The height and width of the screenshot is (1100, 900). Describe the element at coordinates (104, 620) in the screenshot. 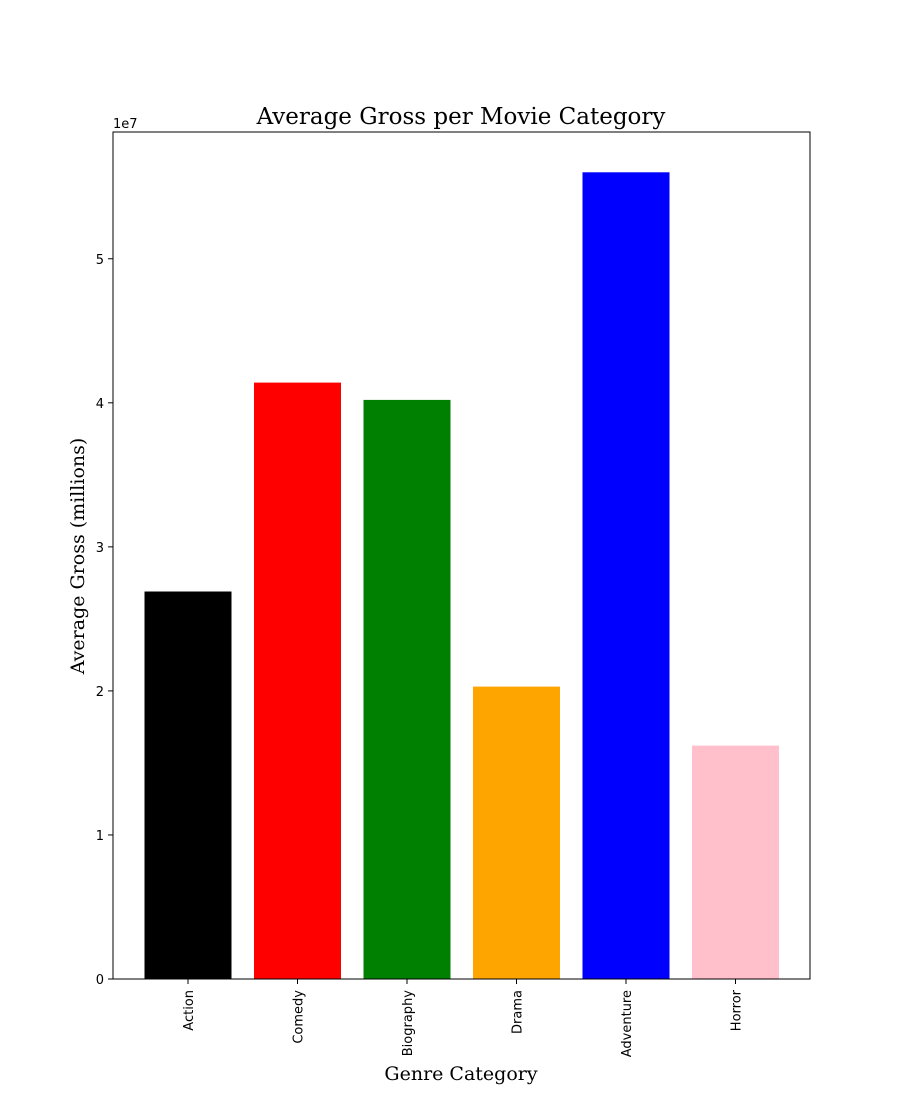

I see `y-axis-ticks: 0 1 2 3 4 5` at that location.